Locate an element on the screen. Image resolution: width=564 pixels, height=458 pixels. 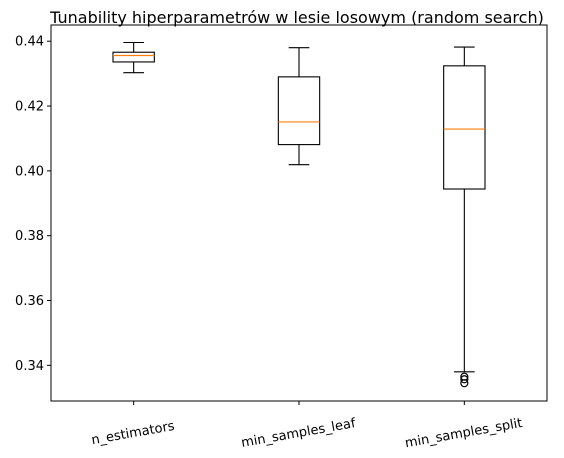
y-tick-label: 0.40 is located at coordinates (29, 171).